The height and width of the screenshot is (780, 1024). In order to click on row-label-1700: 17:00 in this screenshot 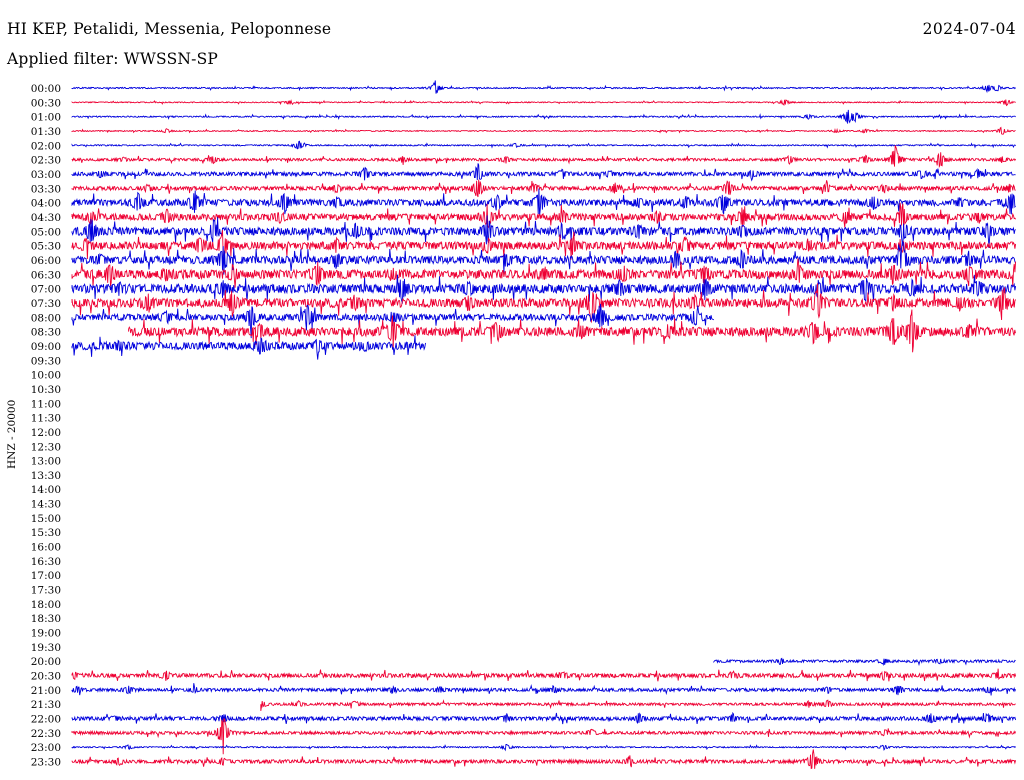, I will do `click(46, 576)`.